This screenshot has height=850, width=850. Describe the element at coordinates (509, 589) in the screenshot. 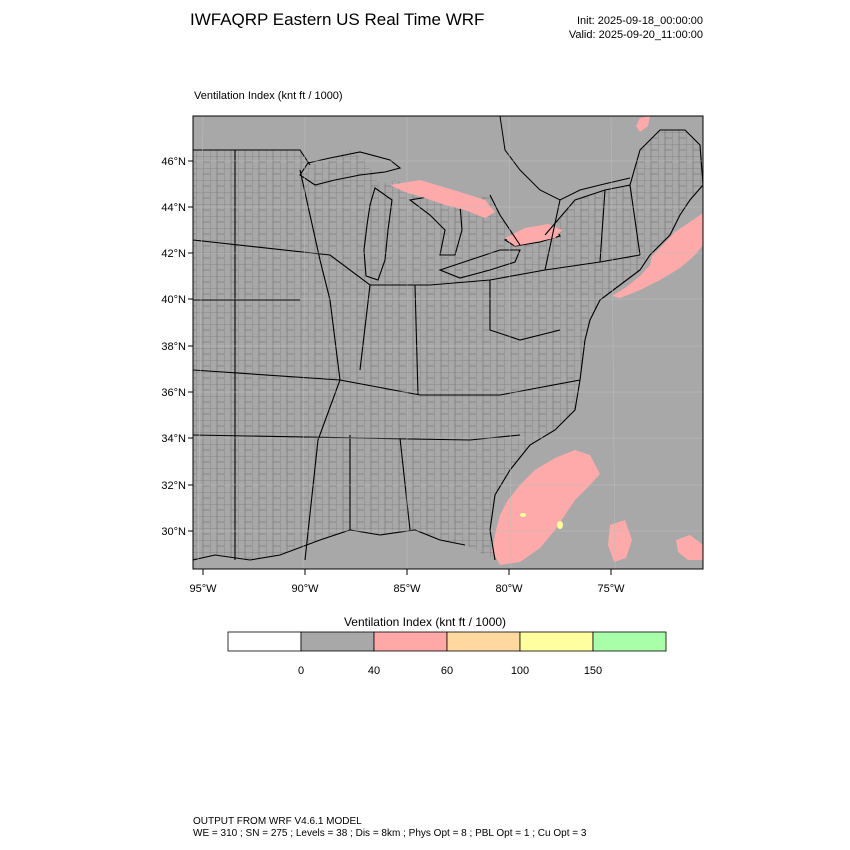

I see `lon-label-80: 80°W` at that location.